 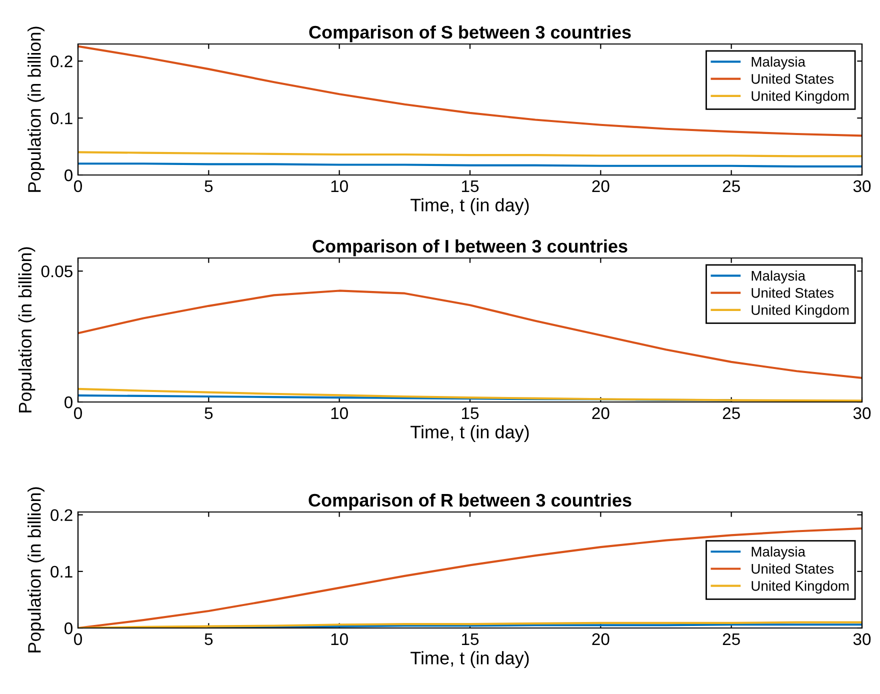 I want to click on y-tick-label: 0.05, so click(x=56, y=271).